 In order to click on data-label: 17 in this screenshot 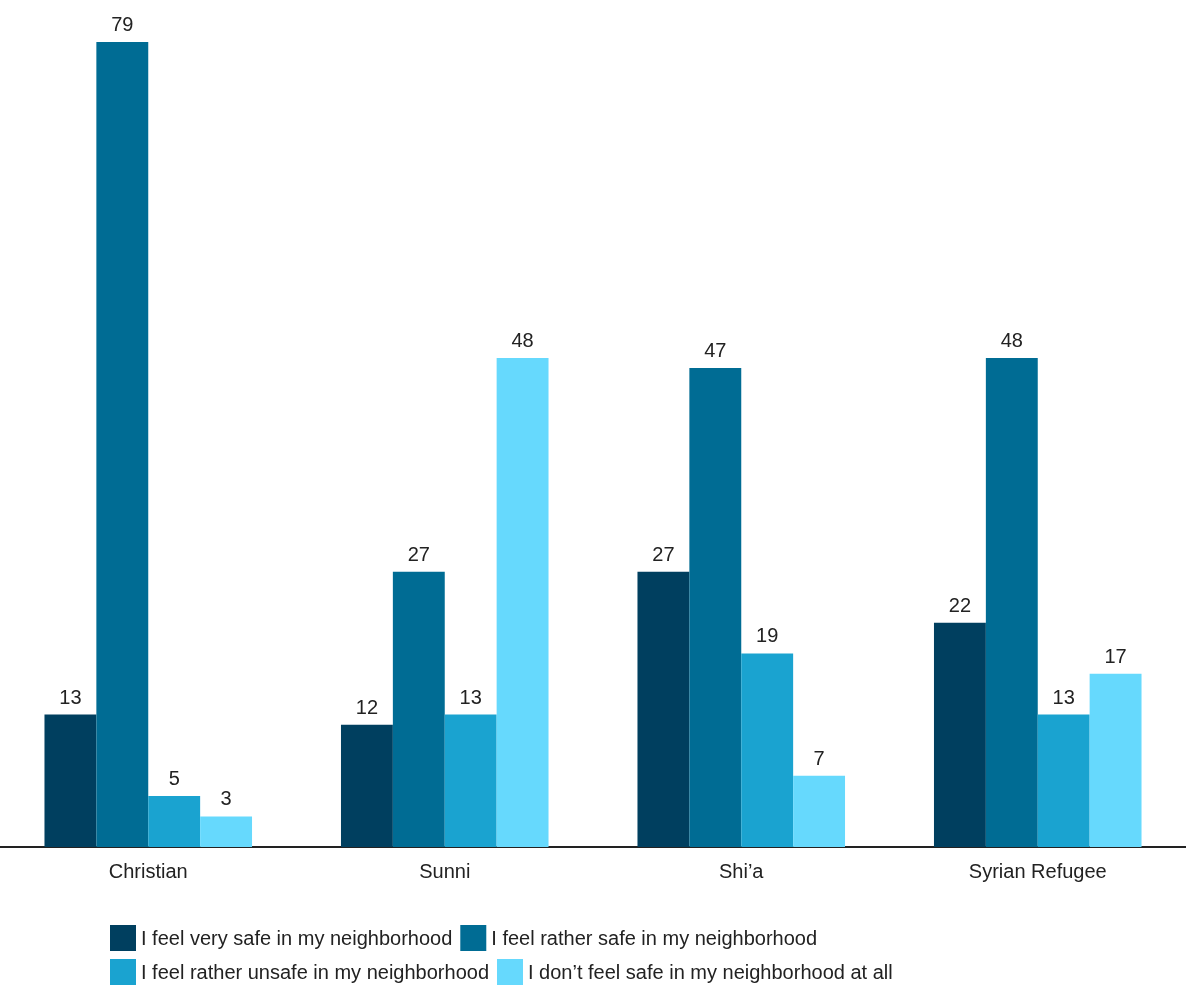, I will do `click(1115, 655)`.